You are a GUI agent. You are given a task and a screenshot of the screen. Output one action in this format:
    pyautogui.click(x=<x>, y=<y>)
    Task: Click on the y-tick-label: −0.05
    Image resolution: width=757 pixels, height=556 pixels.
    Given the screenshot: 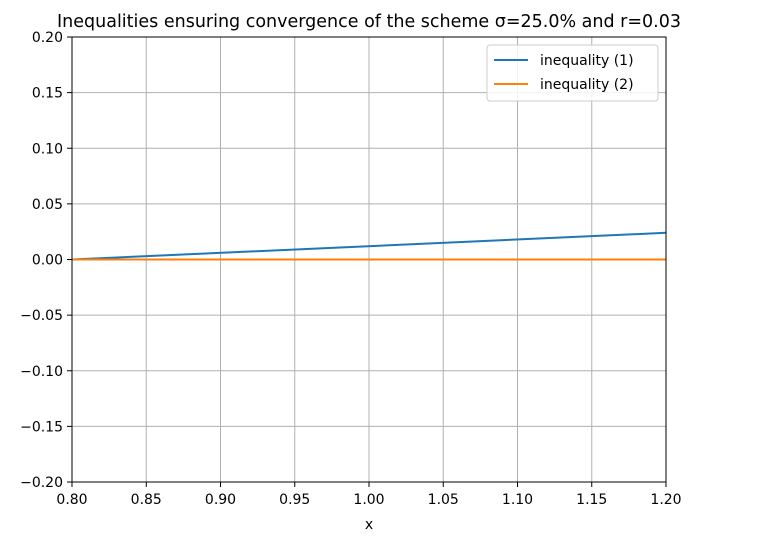 What is the action you would take?
    pyautogui.click(x=41, y=316)
    